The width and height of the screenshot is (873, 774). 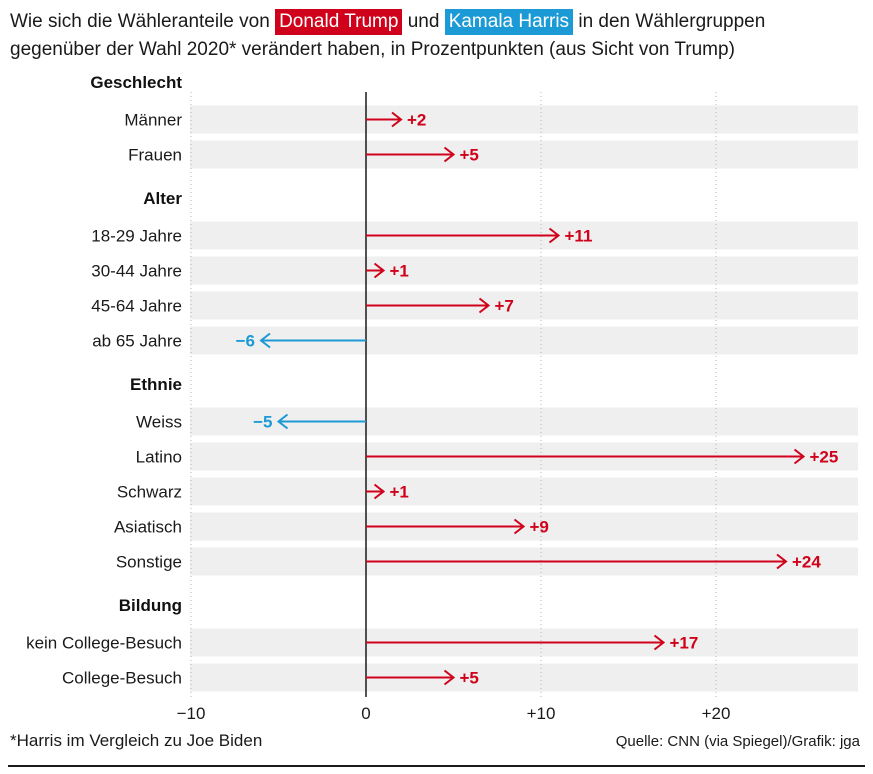 What do you see at coordinates (148, 527) in the screenshot?
I see `category-label: Asiatisch` at bounding box center [148, 527].